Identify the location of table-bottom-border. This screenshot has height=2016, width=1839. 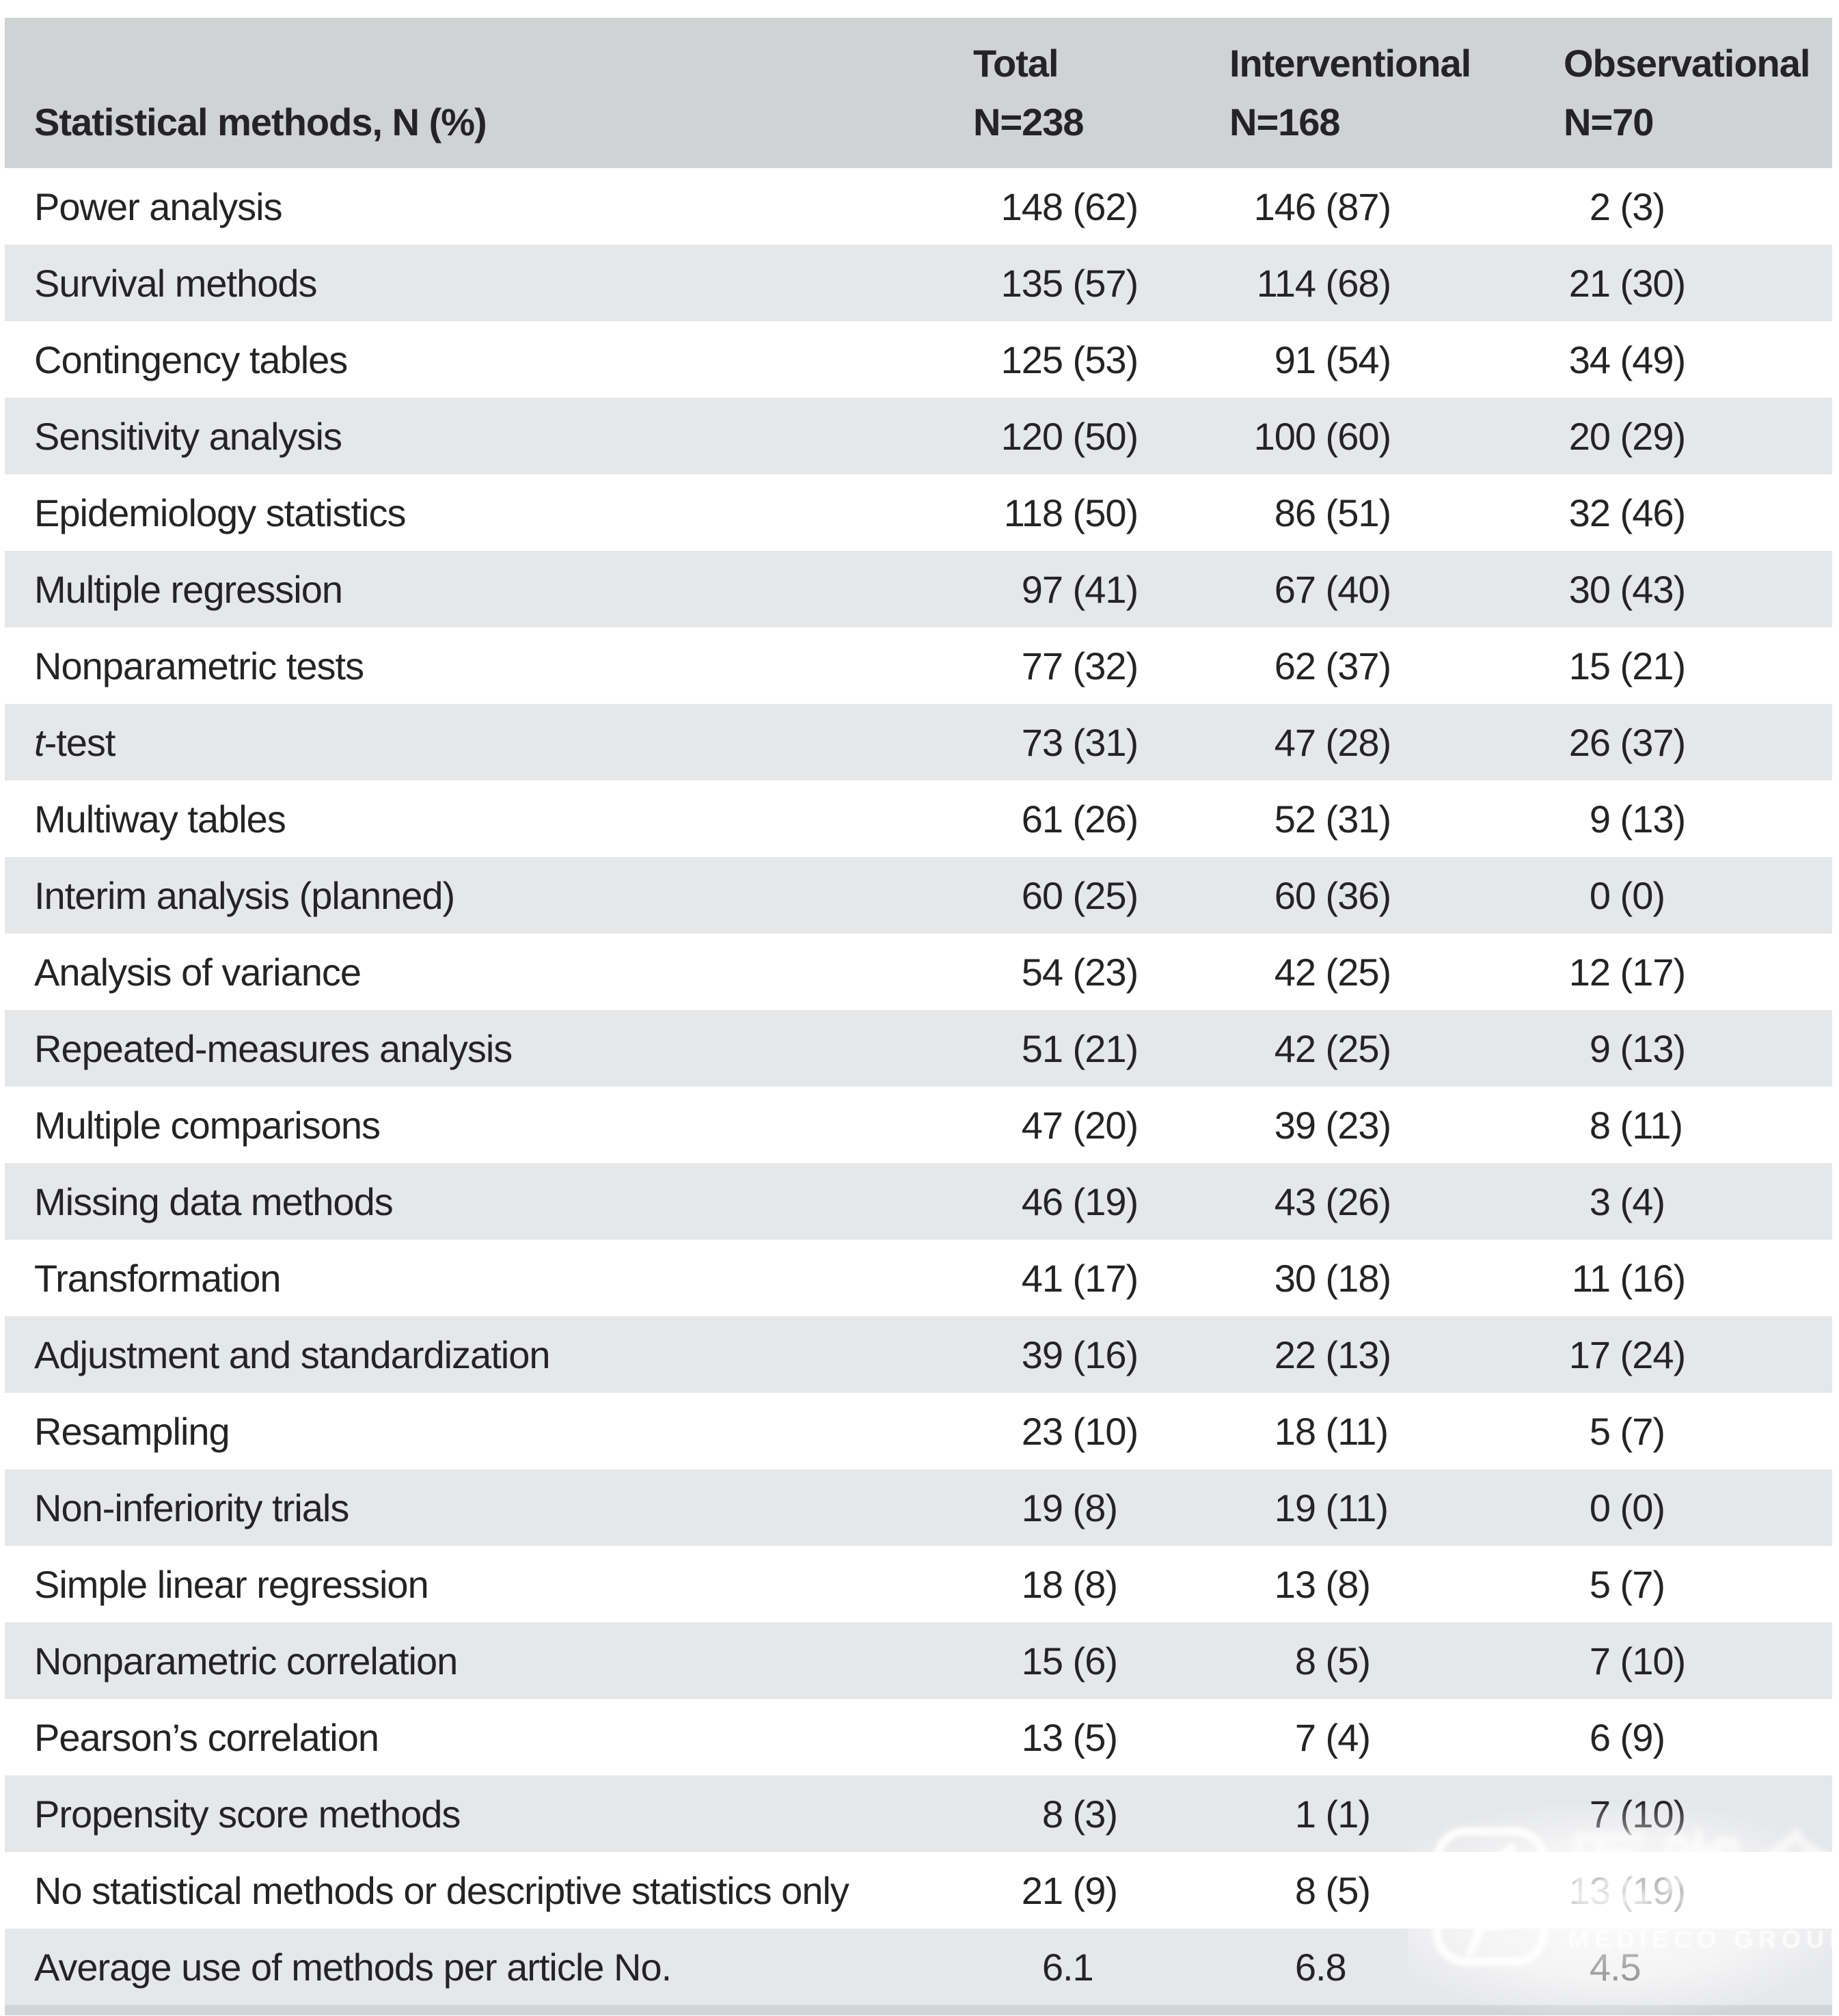
(918, 2010).